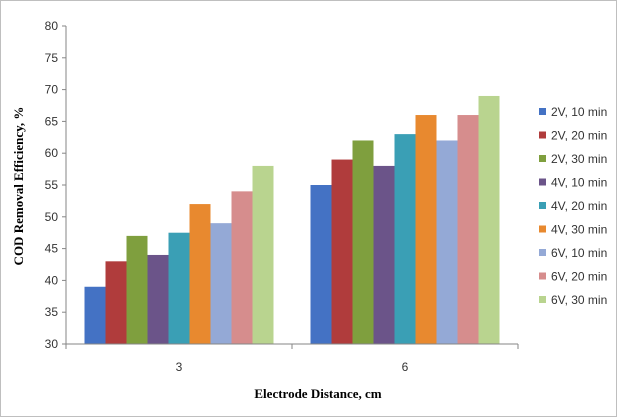  What do you see at coordinates (52, 344) in the screenshot?
I see `y-tick-label: 30` at bounding box center [52, 344].